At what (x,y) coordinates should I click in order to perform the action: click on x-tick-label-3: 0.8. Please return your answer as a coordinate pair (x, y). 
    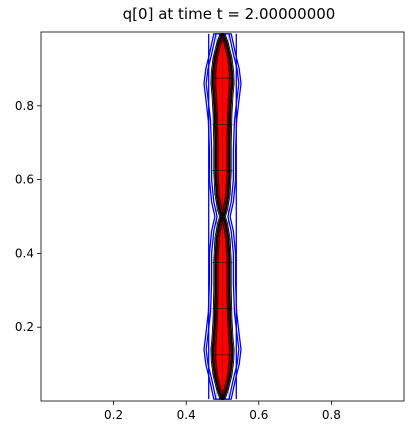
    Looking at the image, I should click on (331, 415).